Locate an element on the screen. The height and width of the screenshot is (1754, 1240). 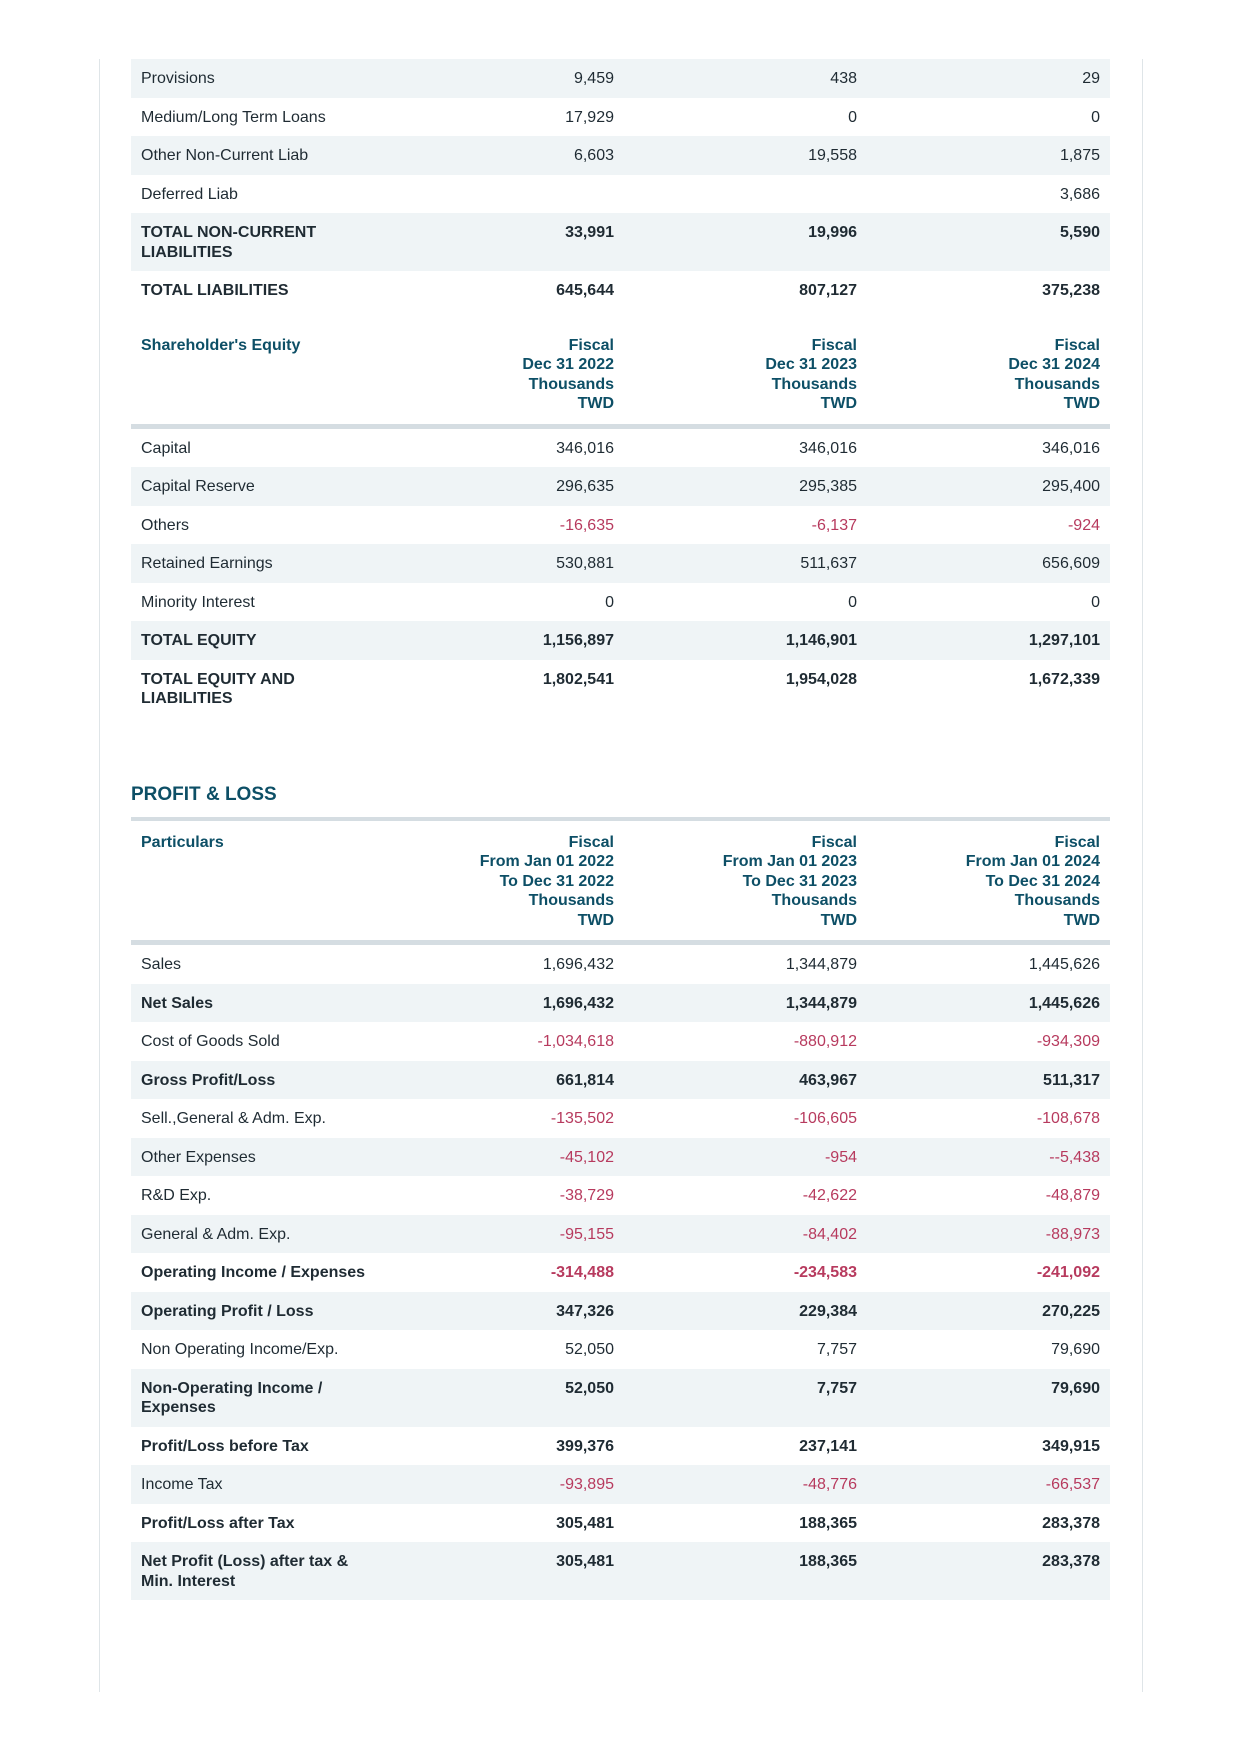
page-border-left is located at coordinates (99, 875).